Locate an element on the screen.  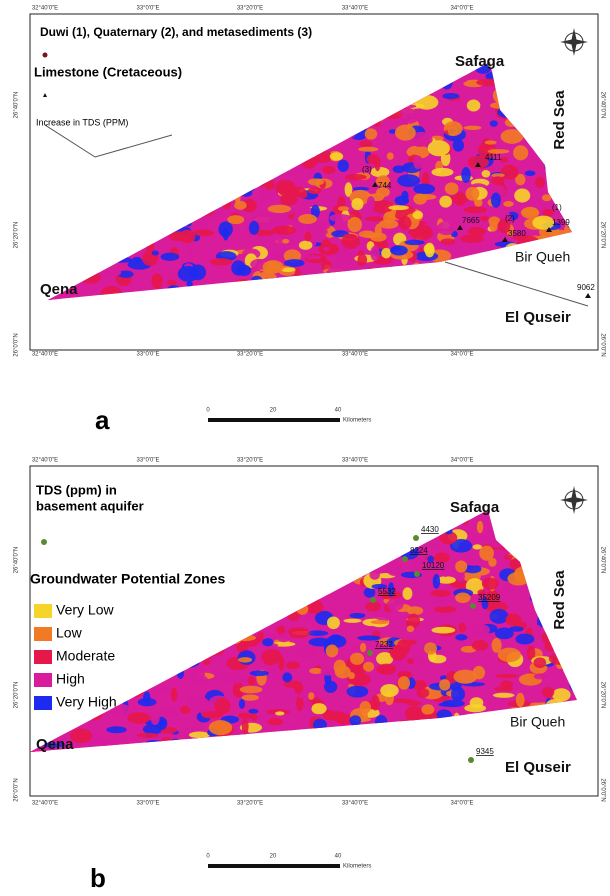
tick: 26°40'0"N is located at coordinates (17, 560).